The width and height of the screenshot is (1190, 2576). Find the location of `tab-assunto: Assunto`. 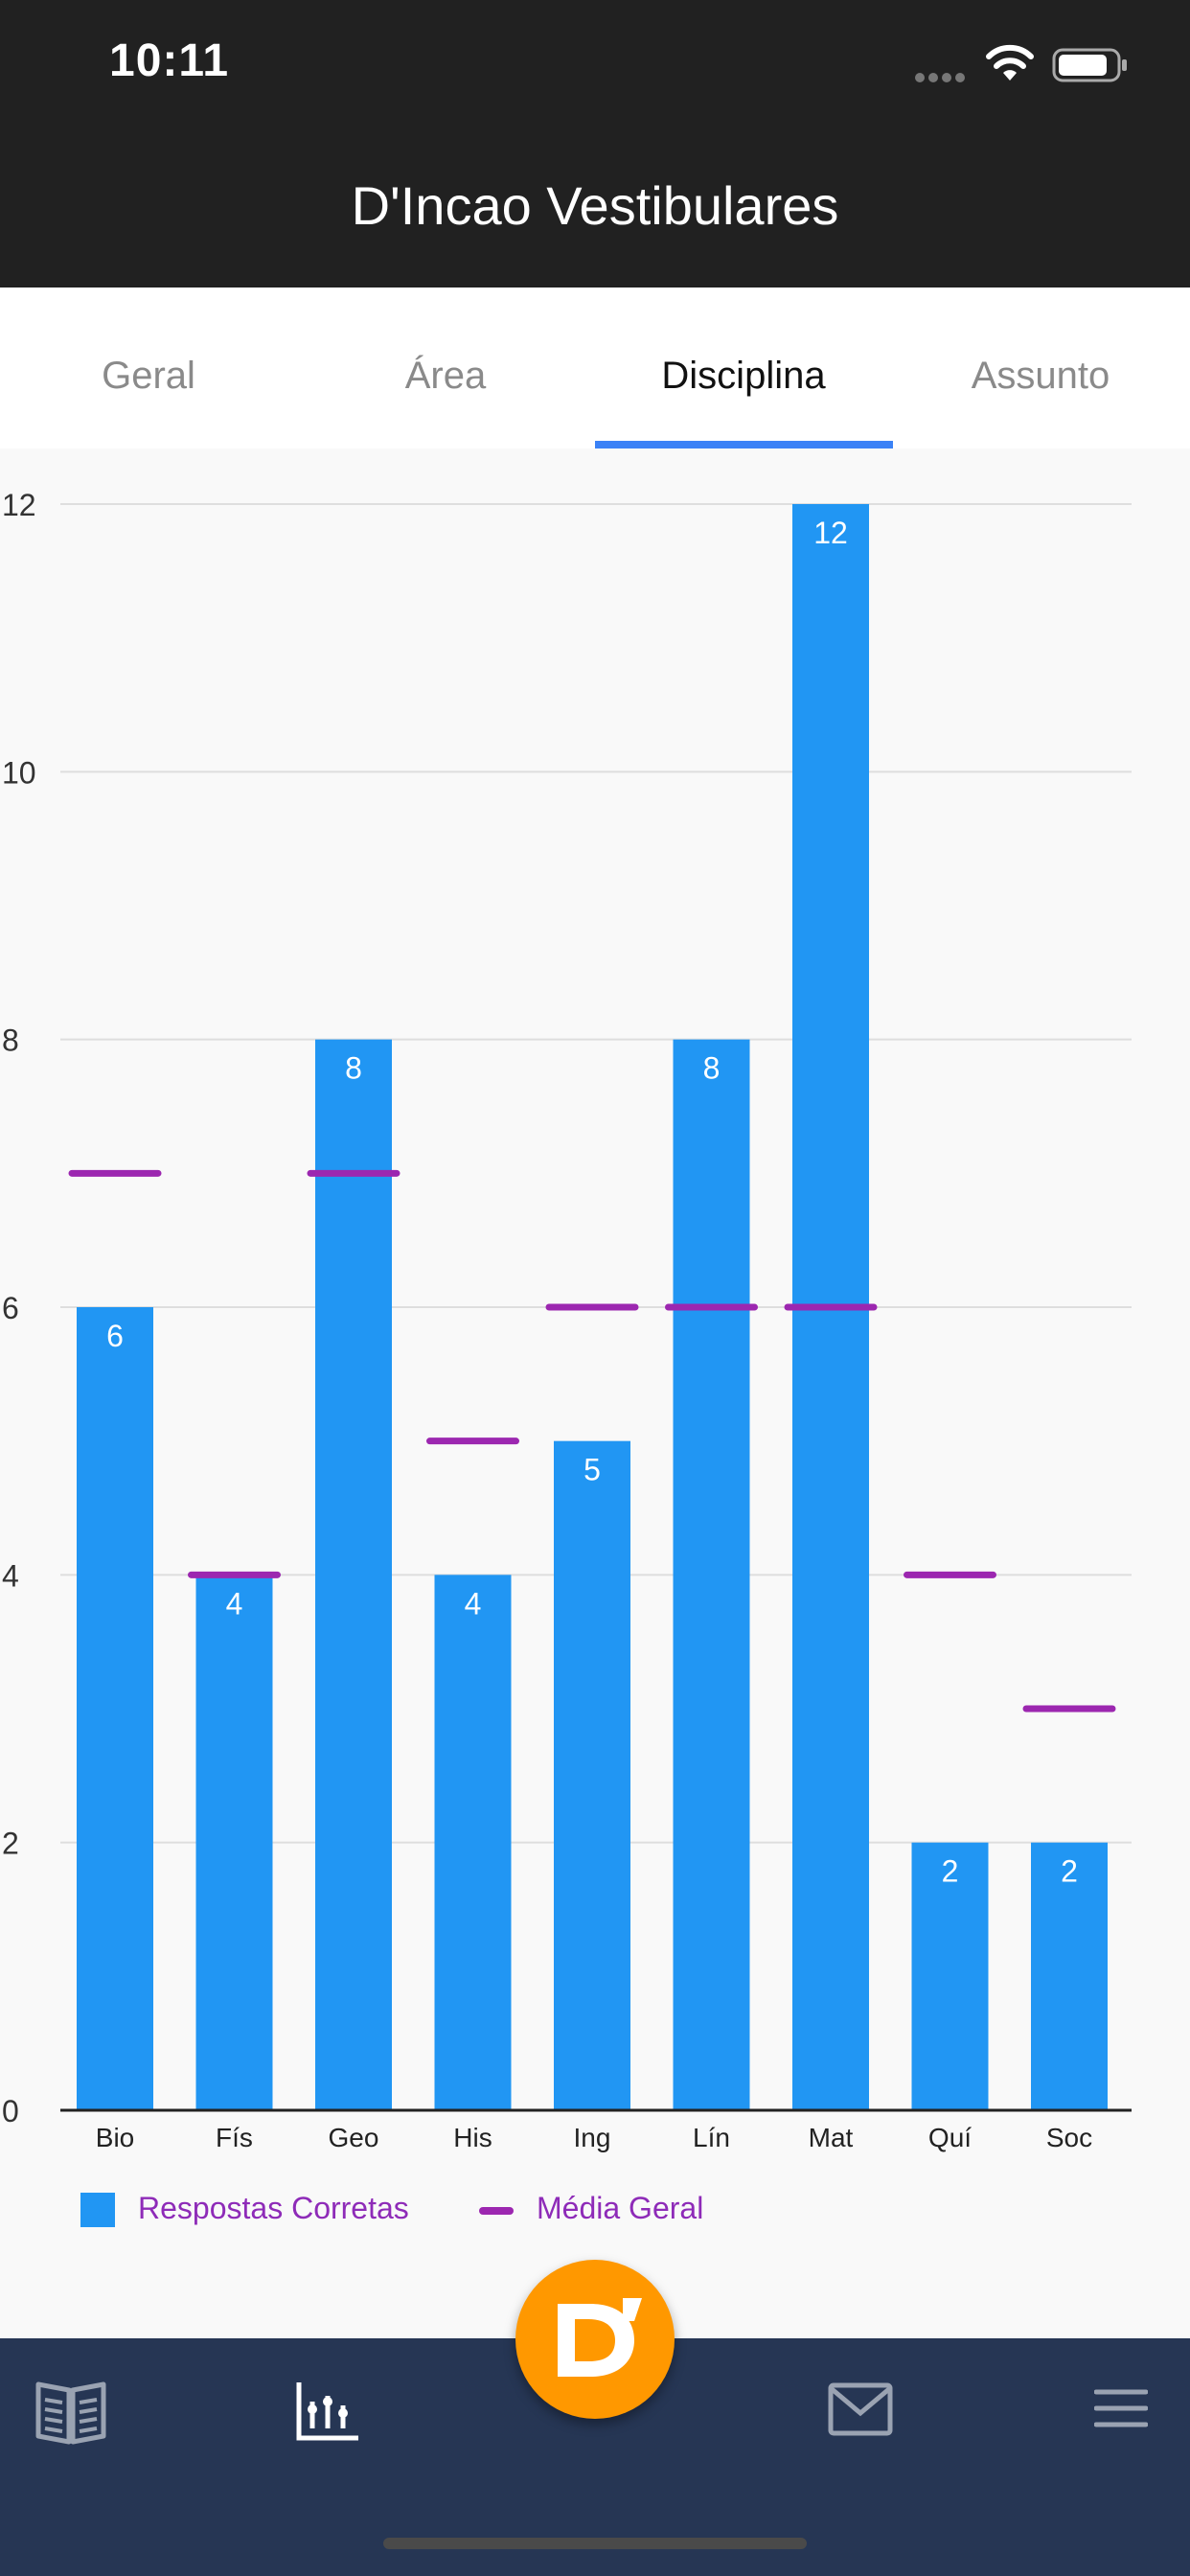

tab-assunto: Assunto is located at coordinates (1040, 376).